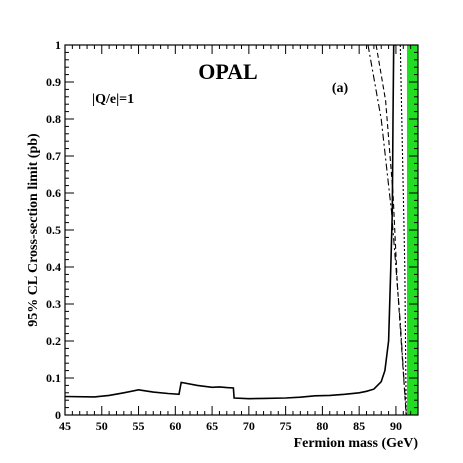 The image size is (463, 463). Describe the element at coordinates (286, 426) in the screenshot. I see `x-tick-label: 75` at that location.